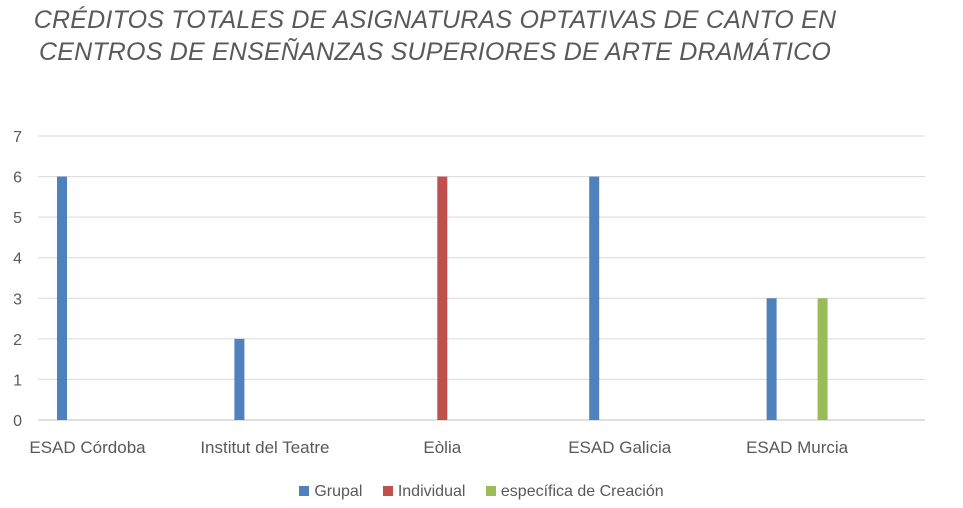 The image size is (963, 508). What do you see at coordinates (17, 137) in the screenshot?
I see `y-tick-label: 7` at bounding box center [17, 137].